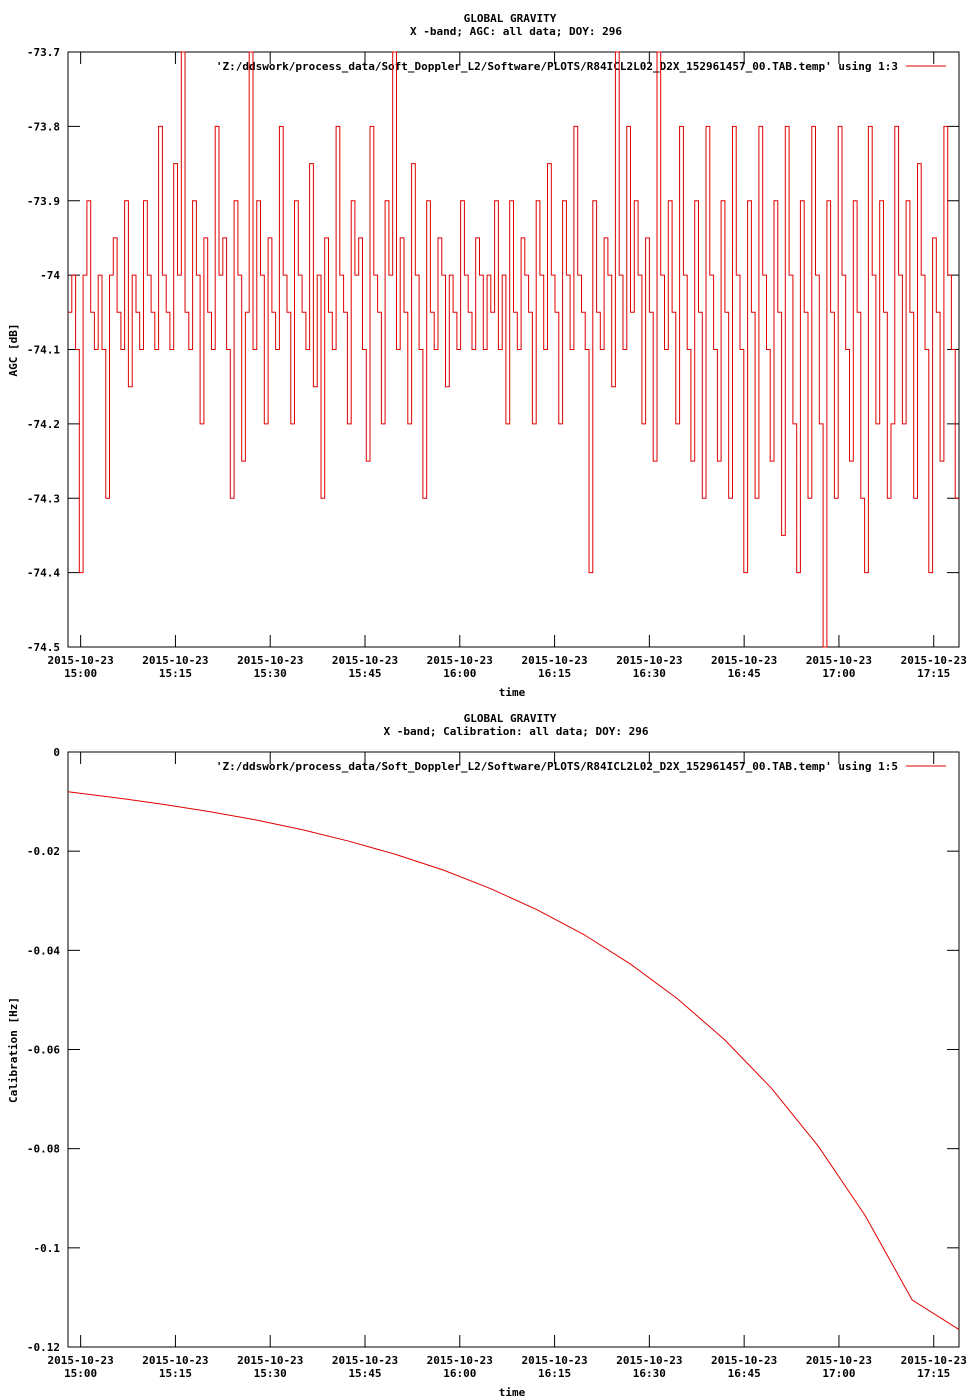  What do you see at coordinates (270, 1373) in the screenshot?
I see `chart2-xtick-time: 15:30` at bounding box center [270, 1373].